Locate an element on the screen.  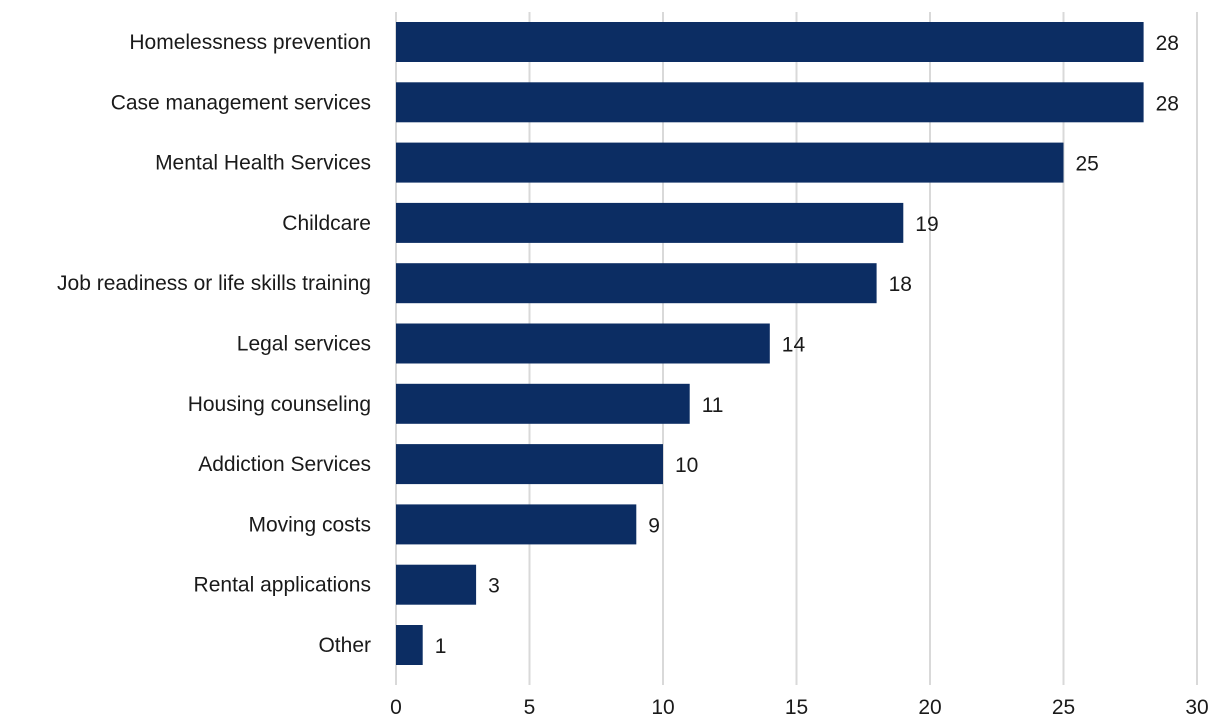
category-label: Other is located at coordinates (344, 645).